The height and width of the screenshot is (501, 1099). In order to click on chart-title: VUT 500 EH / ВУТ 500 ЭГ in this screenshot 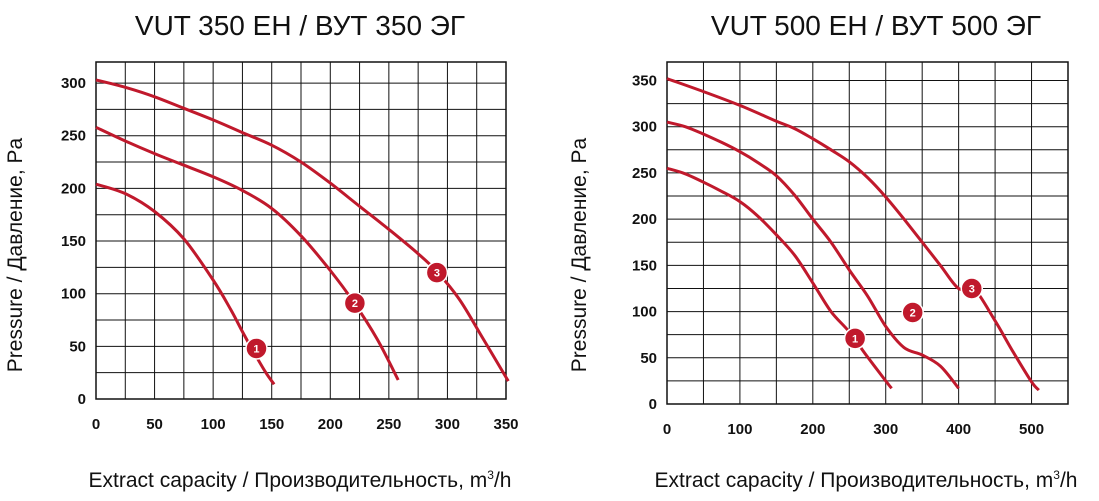, I will do `click(876, 25)`.